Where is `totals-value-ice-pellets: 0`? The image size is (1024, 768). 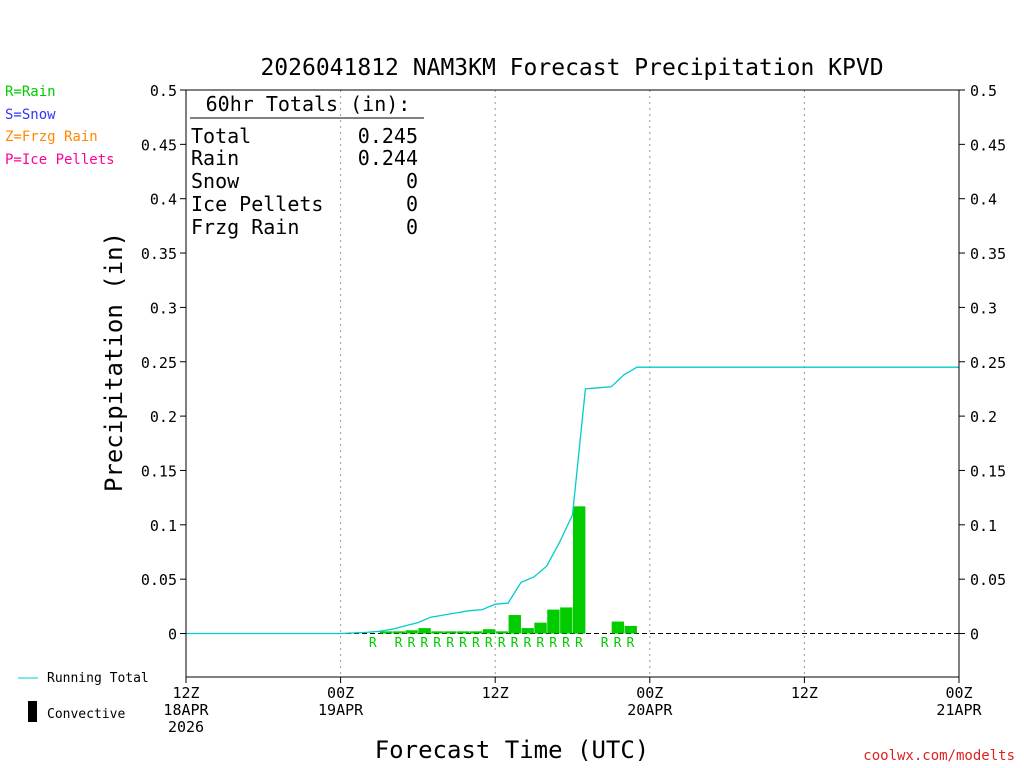
totals-value-ice-pellets: 0 is located at coordinates (412, 204).